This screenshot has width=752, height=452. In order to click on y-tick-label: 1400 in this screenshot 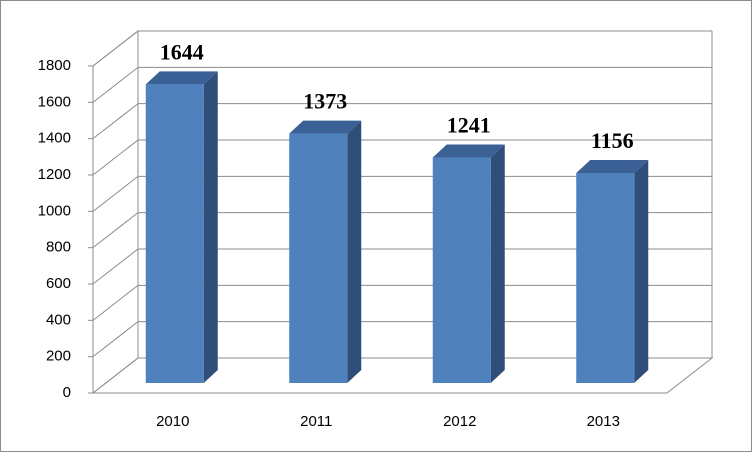, I will do `click(54, 138)`.